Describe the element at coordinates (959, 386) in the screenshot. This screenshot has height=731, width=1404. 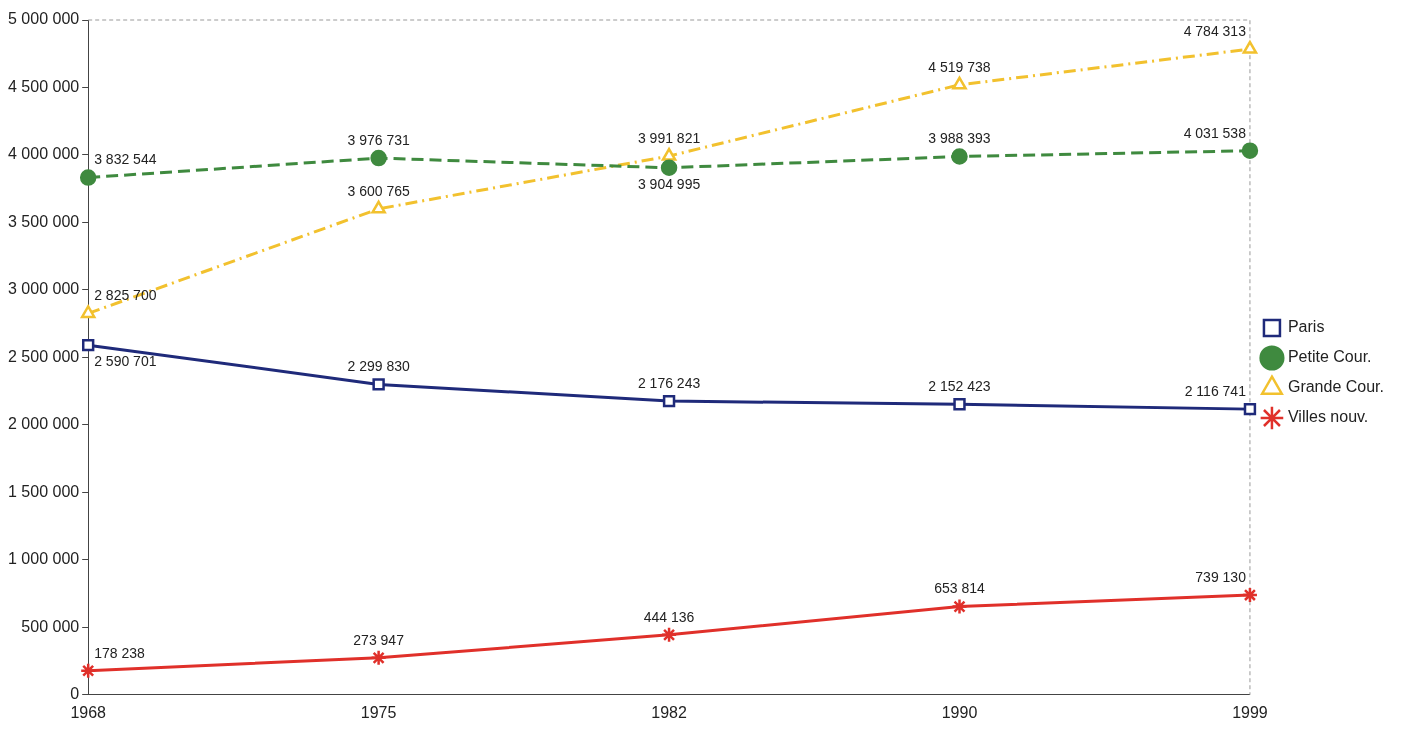
I see `data-label: 2 152 423` at that location.